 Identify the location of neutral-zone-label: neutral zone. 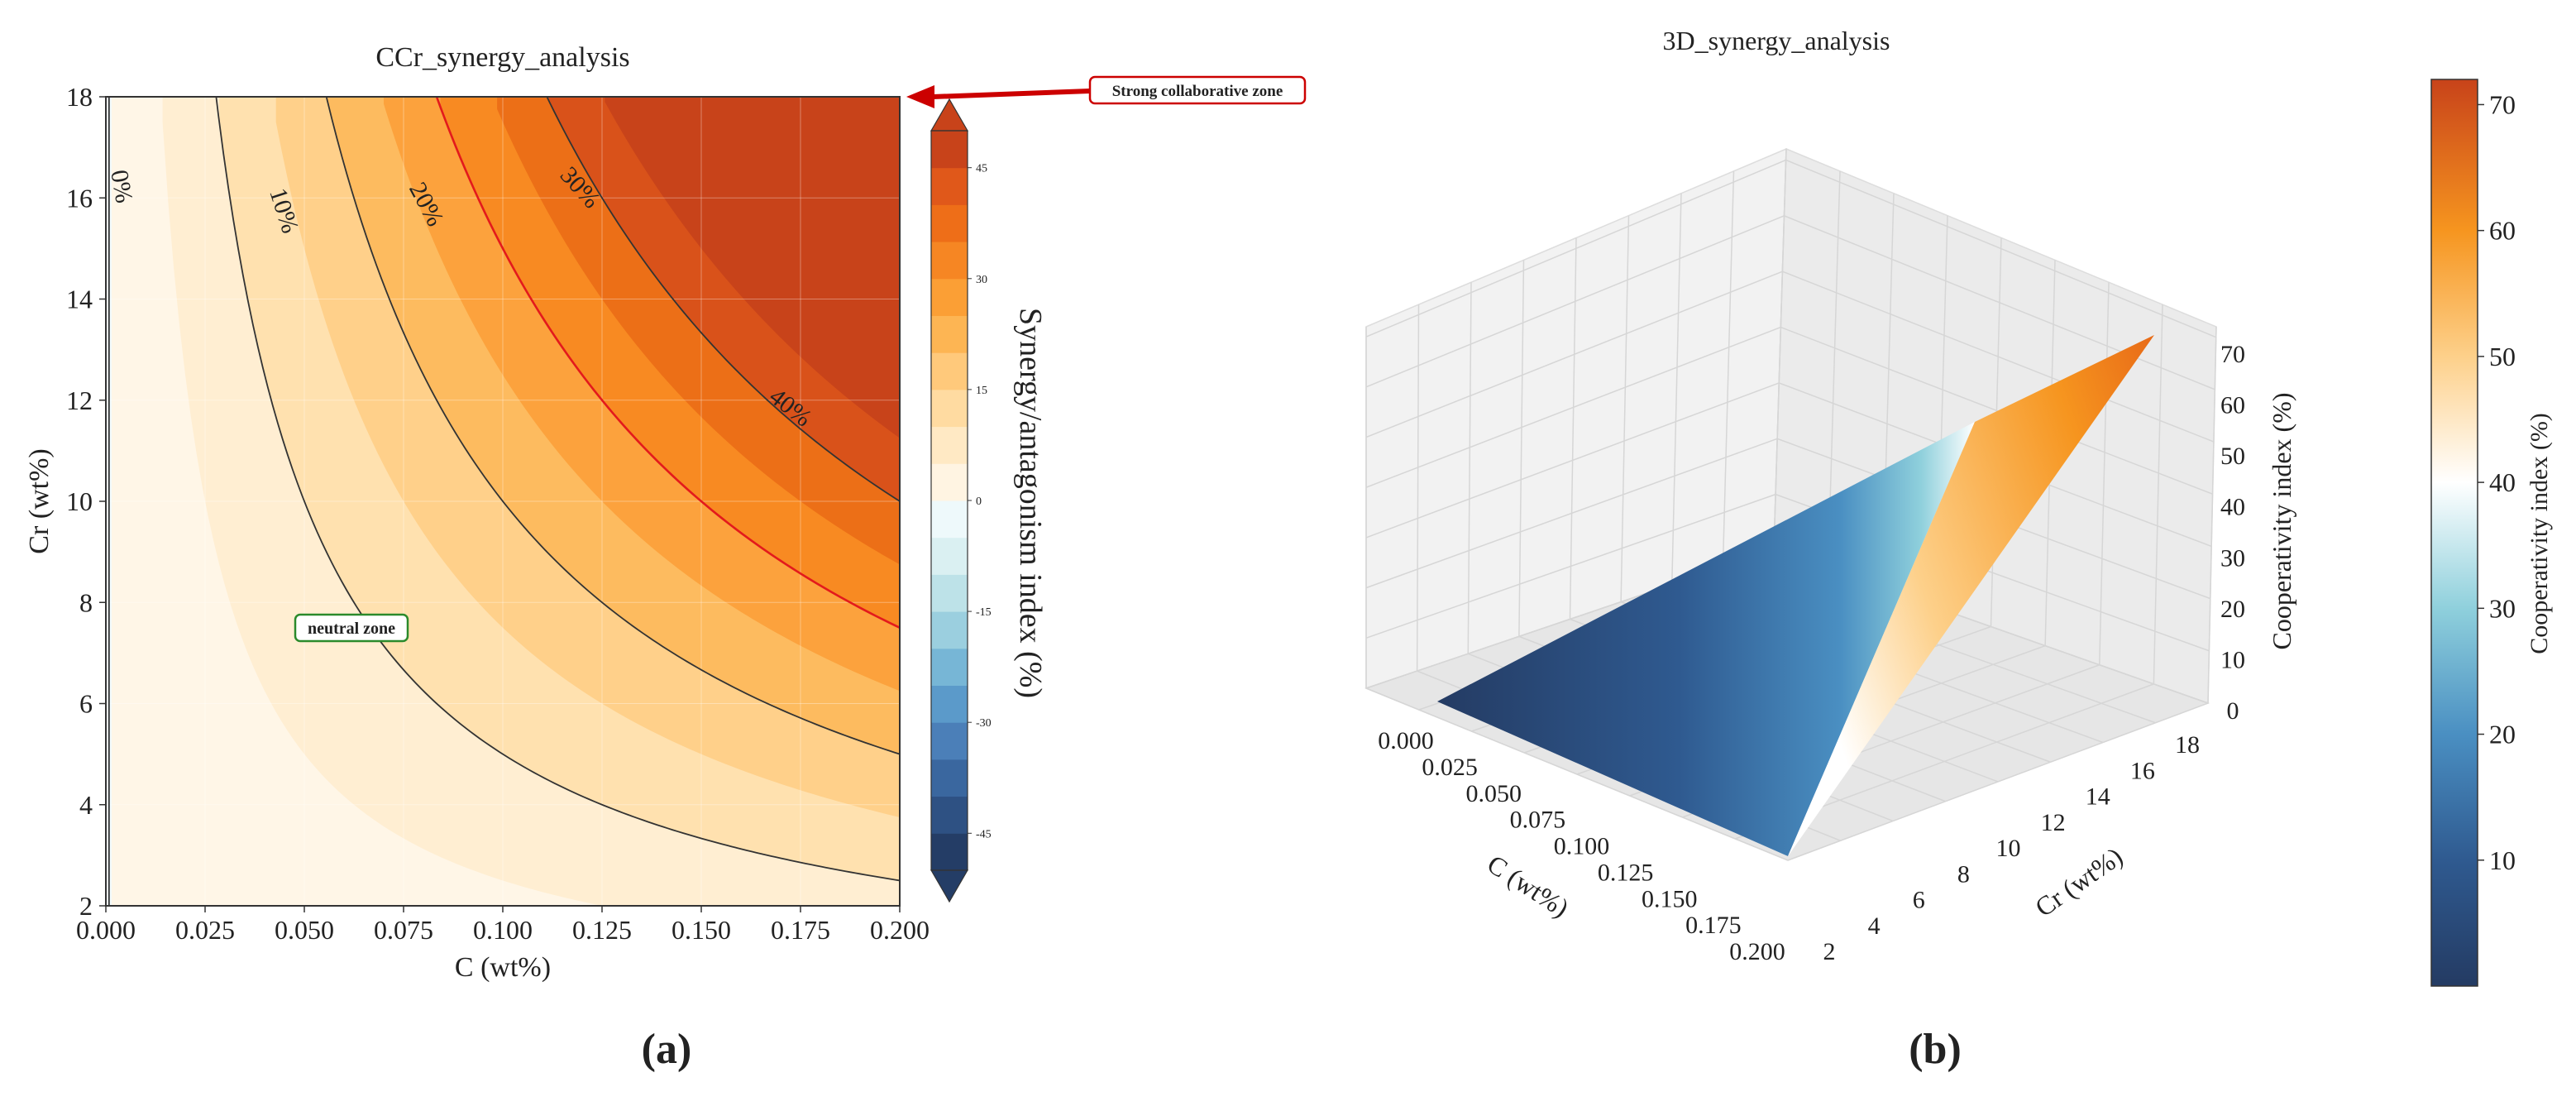
(351, 629).